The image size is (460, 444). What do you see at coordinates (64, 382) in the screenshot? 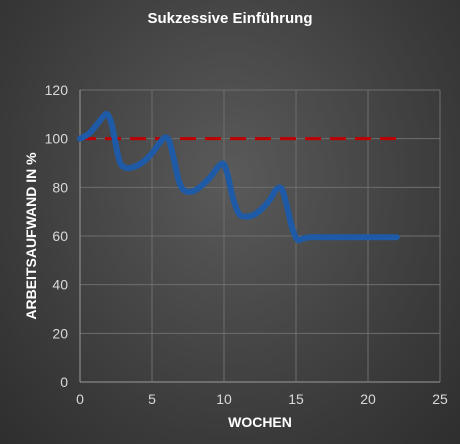
I see `y-tick-label: 0` at bounding box center [64, 382].